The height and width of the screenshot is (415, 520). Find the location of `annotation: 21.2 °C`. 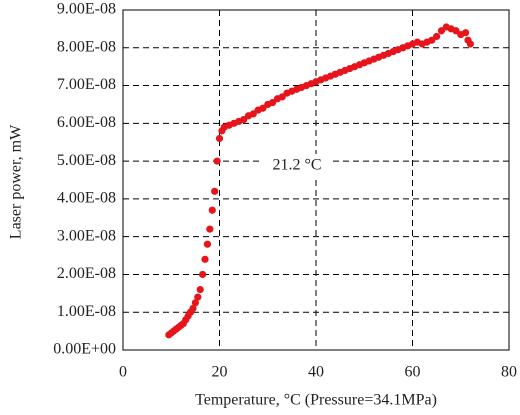

annotation: 21.2 °C is located at coordinates (296, 165).